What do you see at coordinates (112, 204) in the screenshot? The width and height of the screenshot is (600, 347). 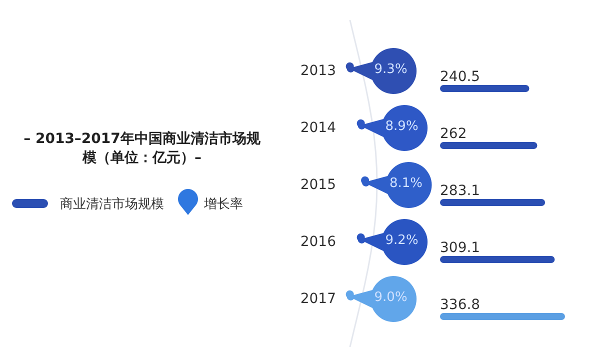 I see `legend-label: 商业清洁市场规模` at bounding box center [112, 204].